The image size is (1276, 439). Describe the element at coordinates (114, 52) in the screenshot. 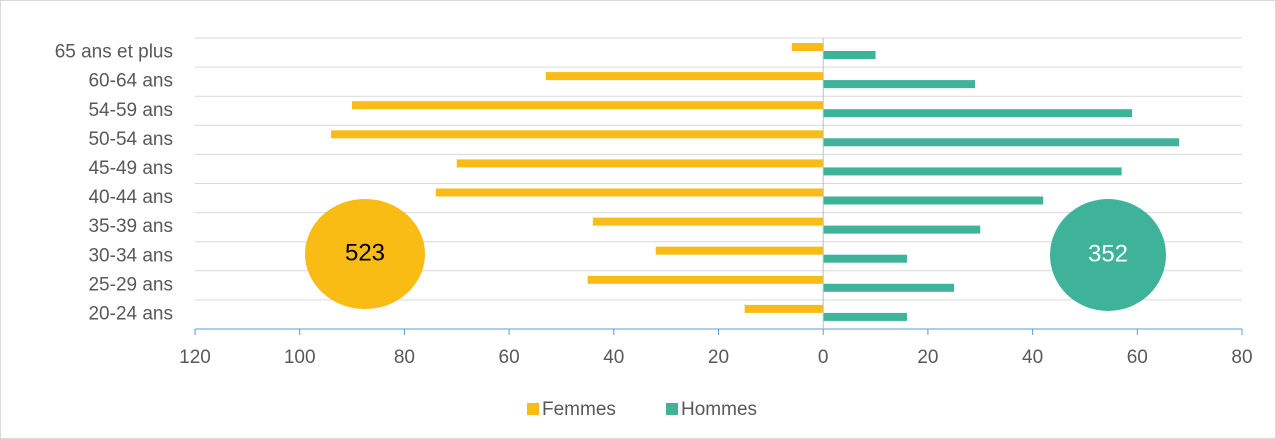

I see `y-tick-label: 65 ans et plus` at that location.